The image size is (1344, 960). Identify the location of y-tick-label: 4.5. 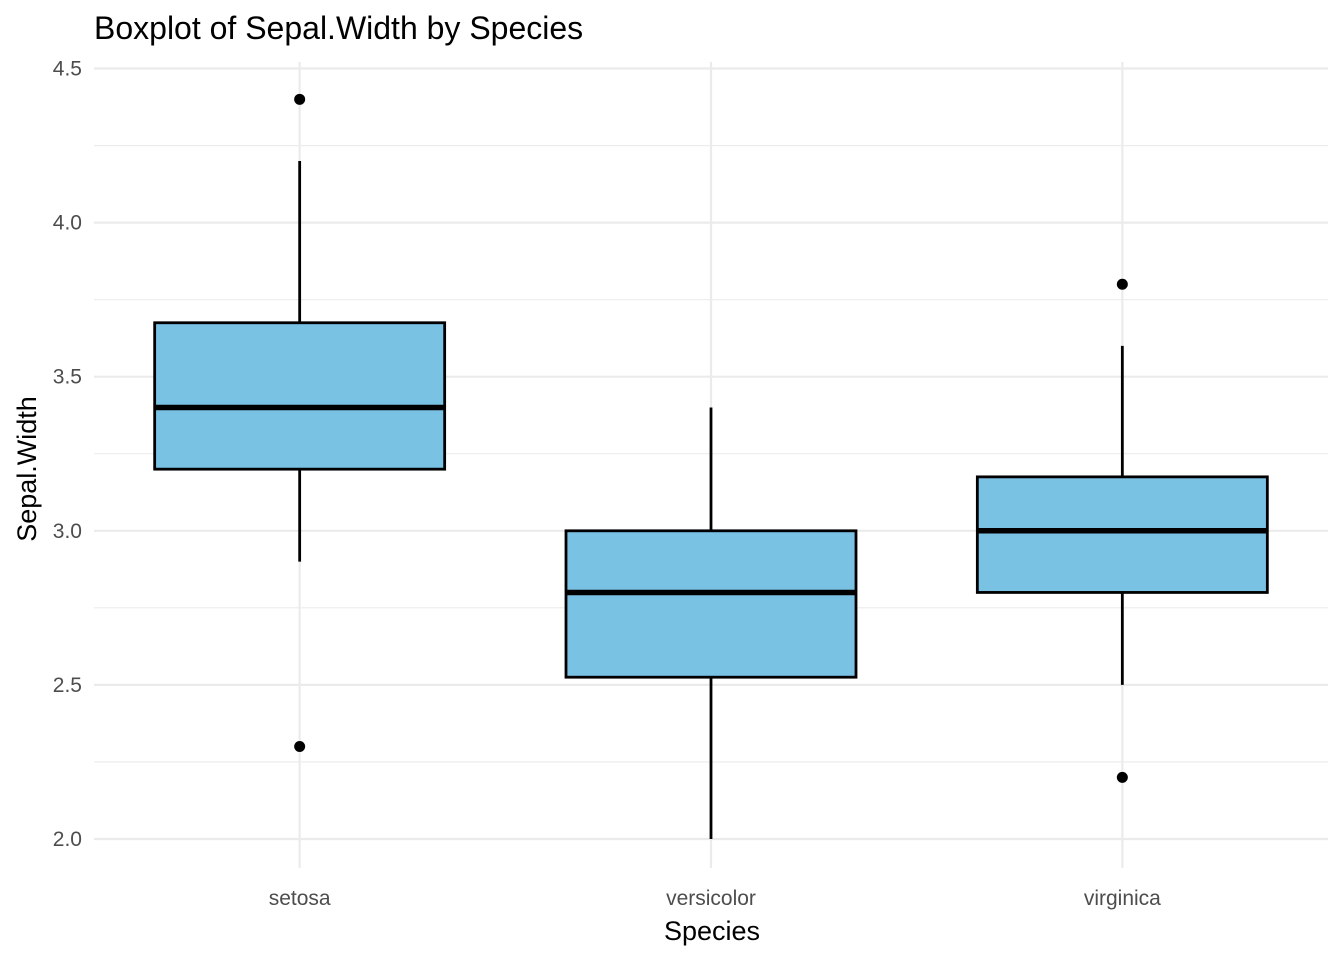
(67, 69).